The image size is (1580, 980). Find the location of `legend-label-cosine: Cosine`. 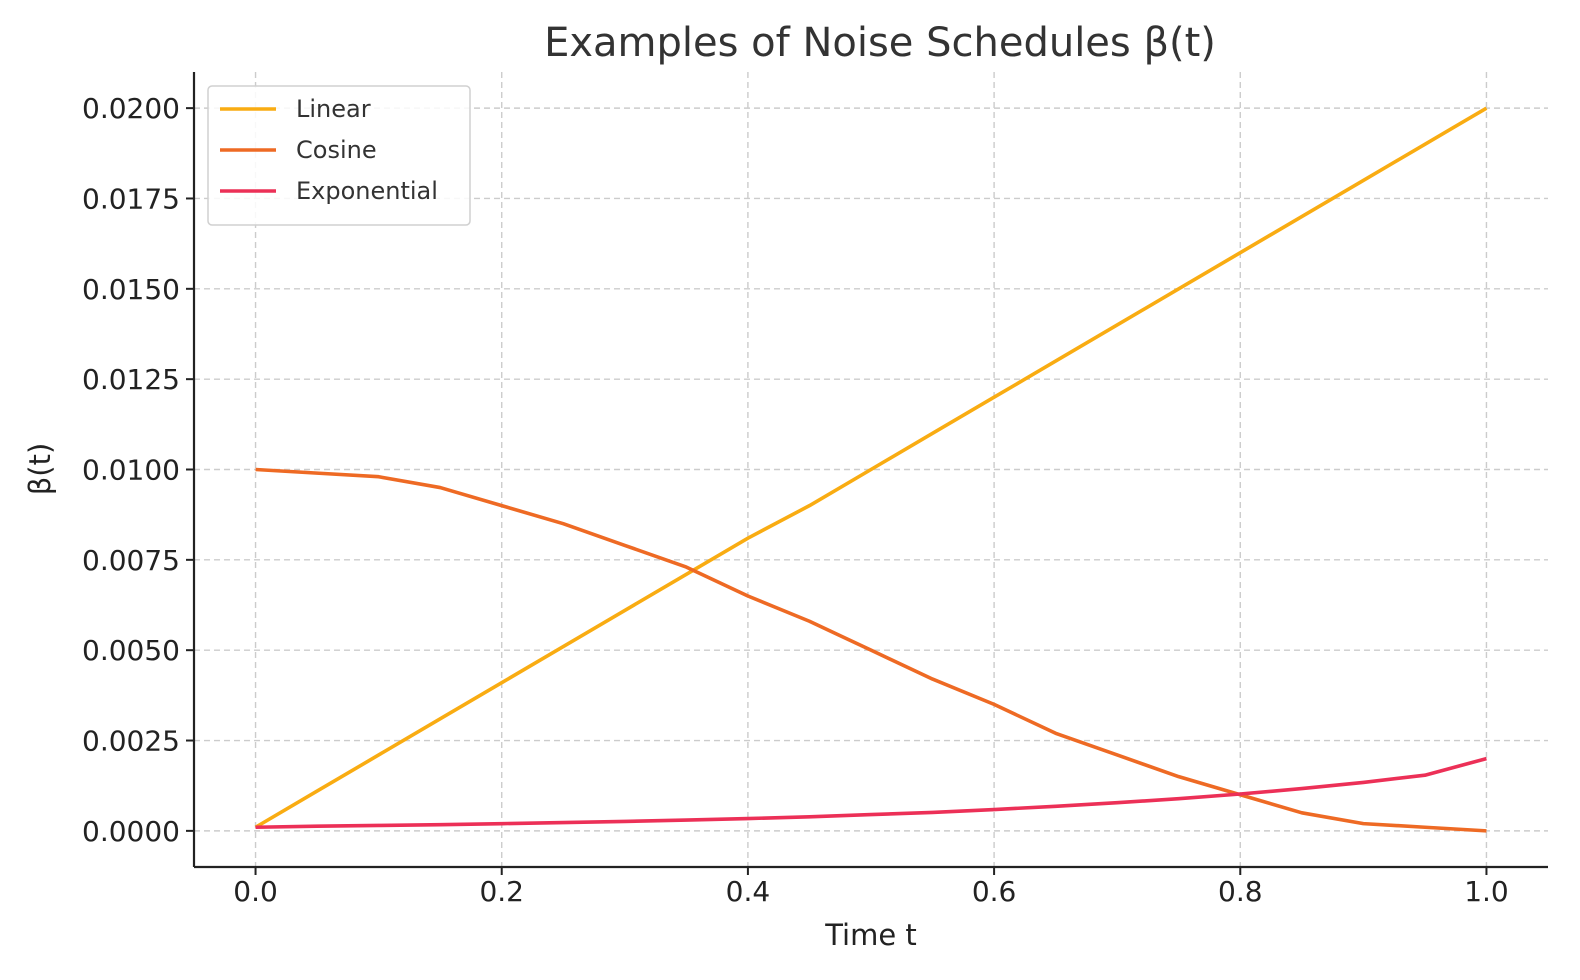

legend-label-cosine: Cosine is located at coordinates (336, 150).